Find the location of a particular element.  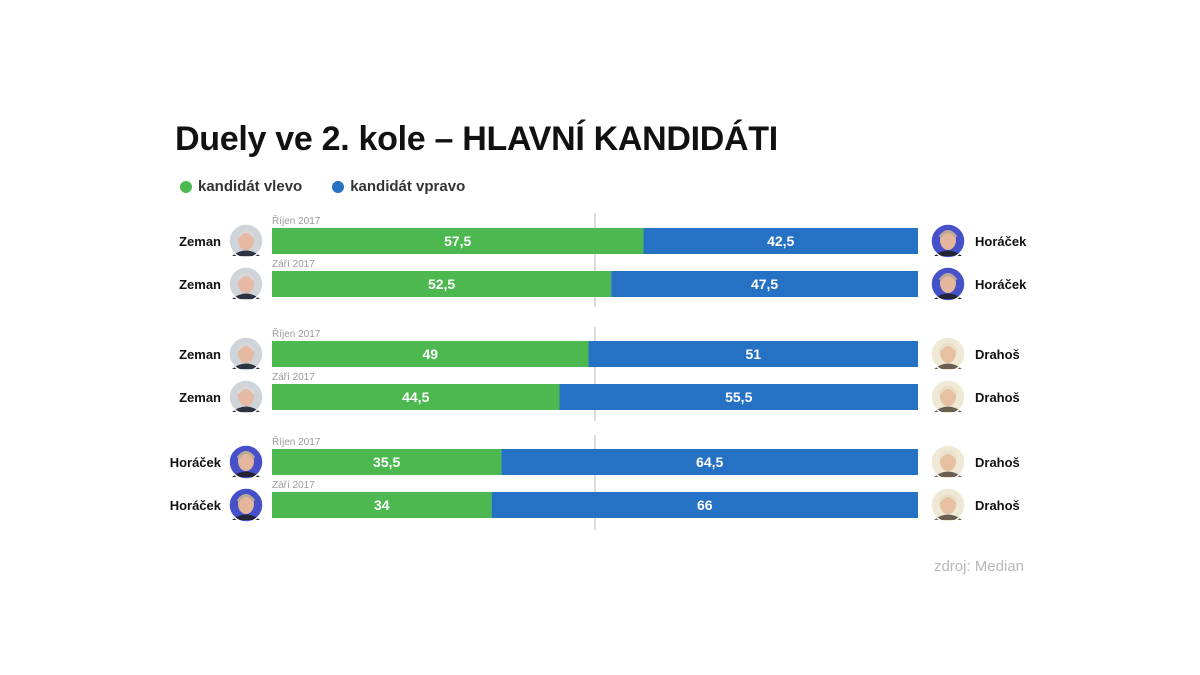

value-left-g1-r1: 44,5 is located at coordinates (415, 397).